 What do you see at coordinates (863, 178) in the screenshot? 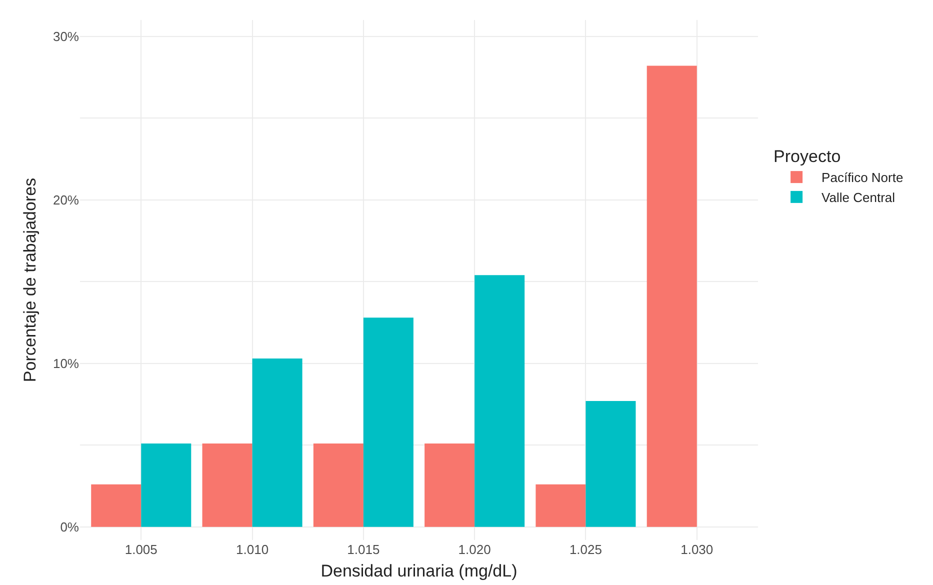
I see `legend-label: Pacífico Norte` at bounding box center [863, 178].